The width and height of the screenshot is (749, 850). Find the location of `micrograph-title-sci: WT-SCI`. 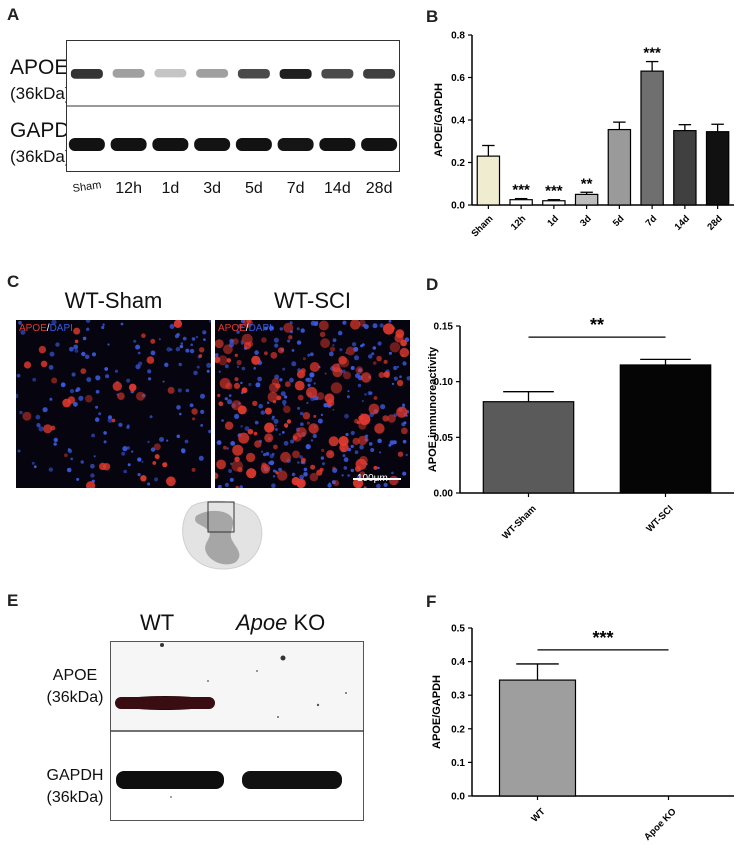

micrograph-title-sci: WT-SCI is located at coordinates (312, 300).